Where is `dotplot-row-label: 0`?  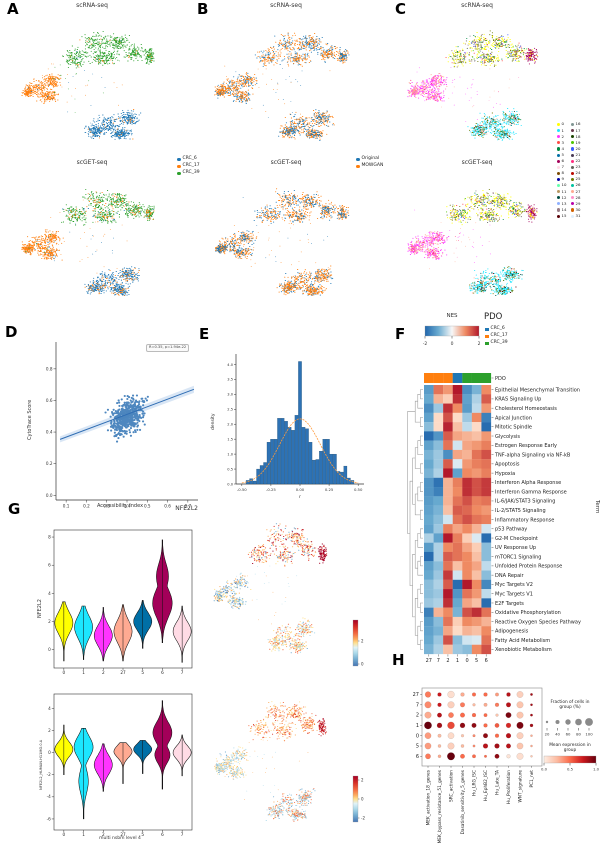
dotplot-row-label: 0 is located at coordinates (417, 736).